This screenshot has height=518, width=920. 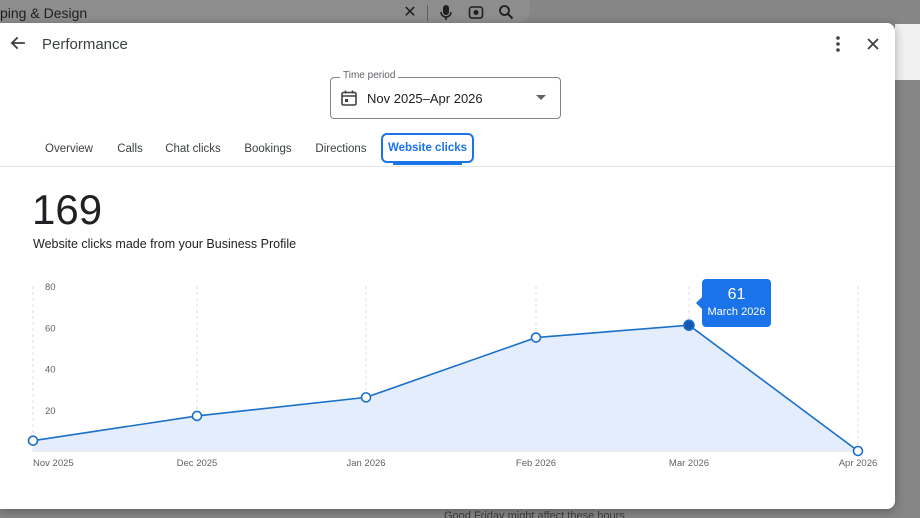 I want to click on tab-overview: Overview, so click(x=69, y=149).